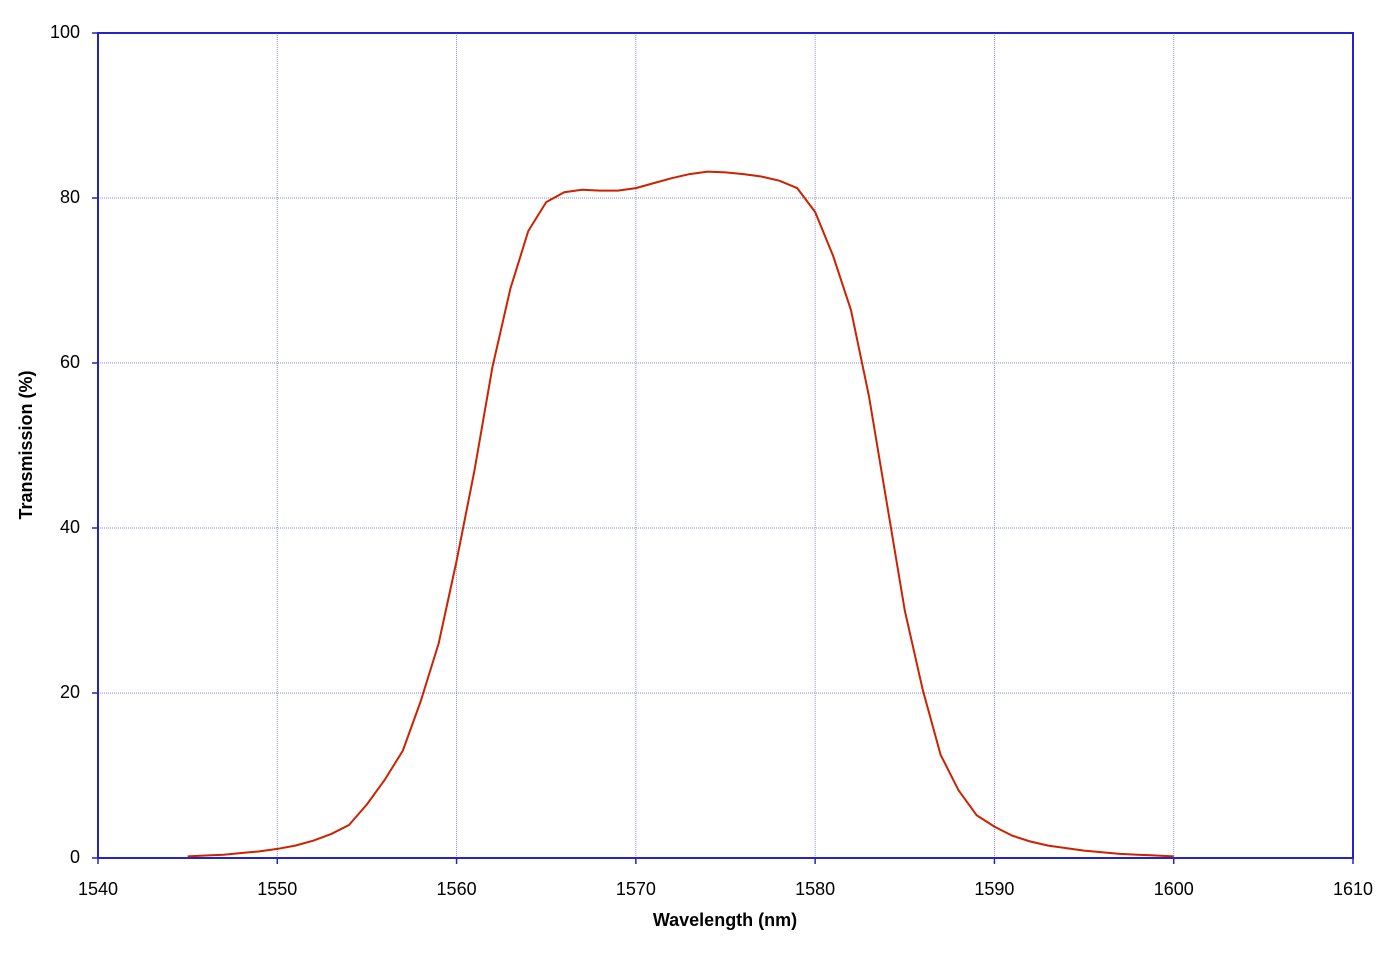 This screenshot has width=1393, height=953. What do you see at coordinates (457, 889) in the screenshot?
I see `x-tick-label: 1560` at bounding box center [457, 889].